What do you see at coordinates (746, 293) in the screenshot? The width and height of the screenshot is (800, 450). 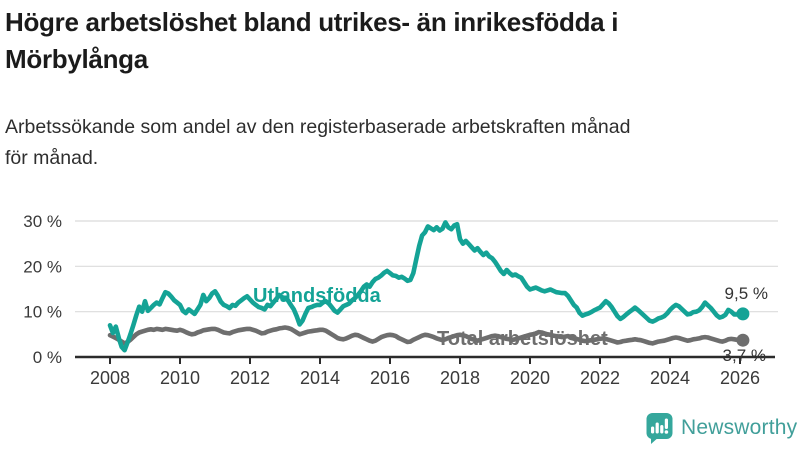 I see `end-value-label-utlandsfodda: 9,5 %` at bounding box center [746, 293].